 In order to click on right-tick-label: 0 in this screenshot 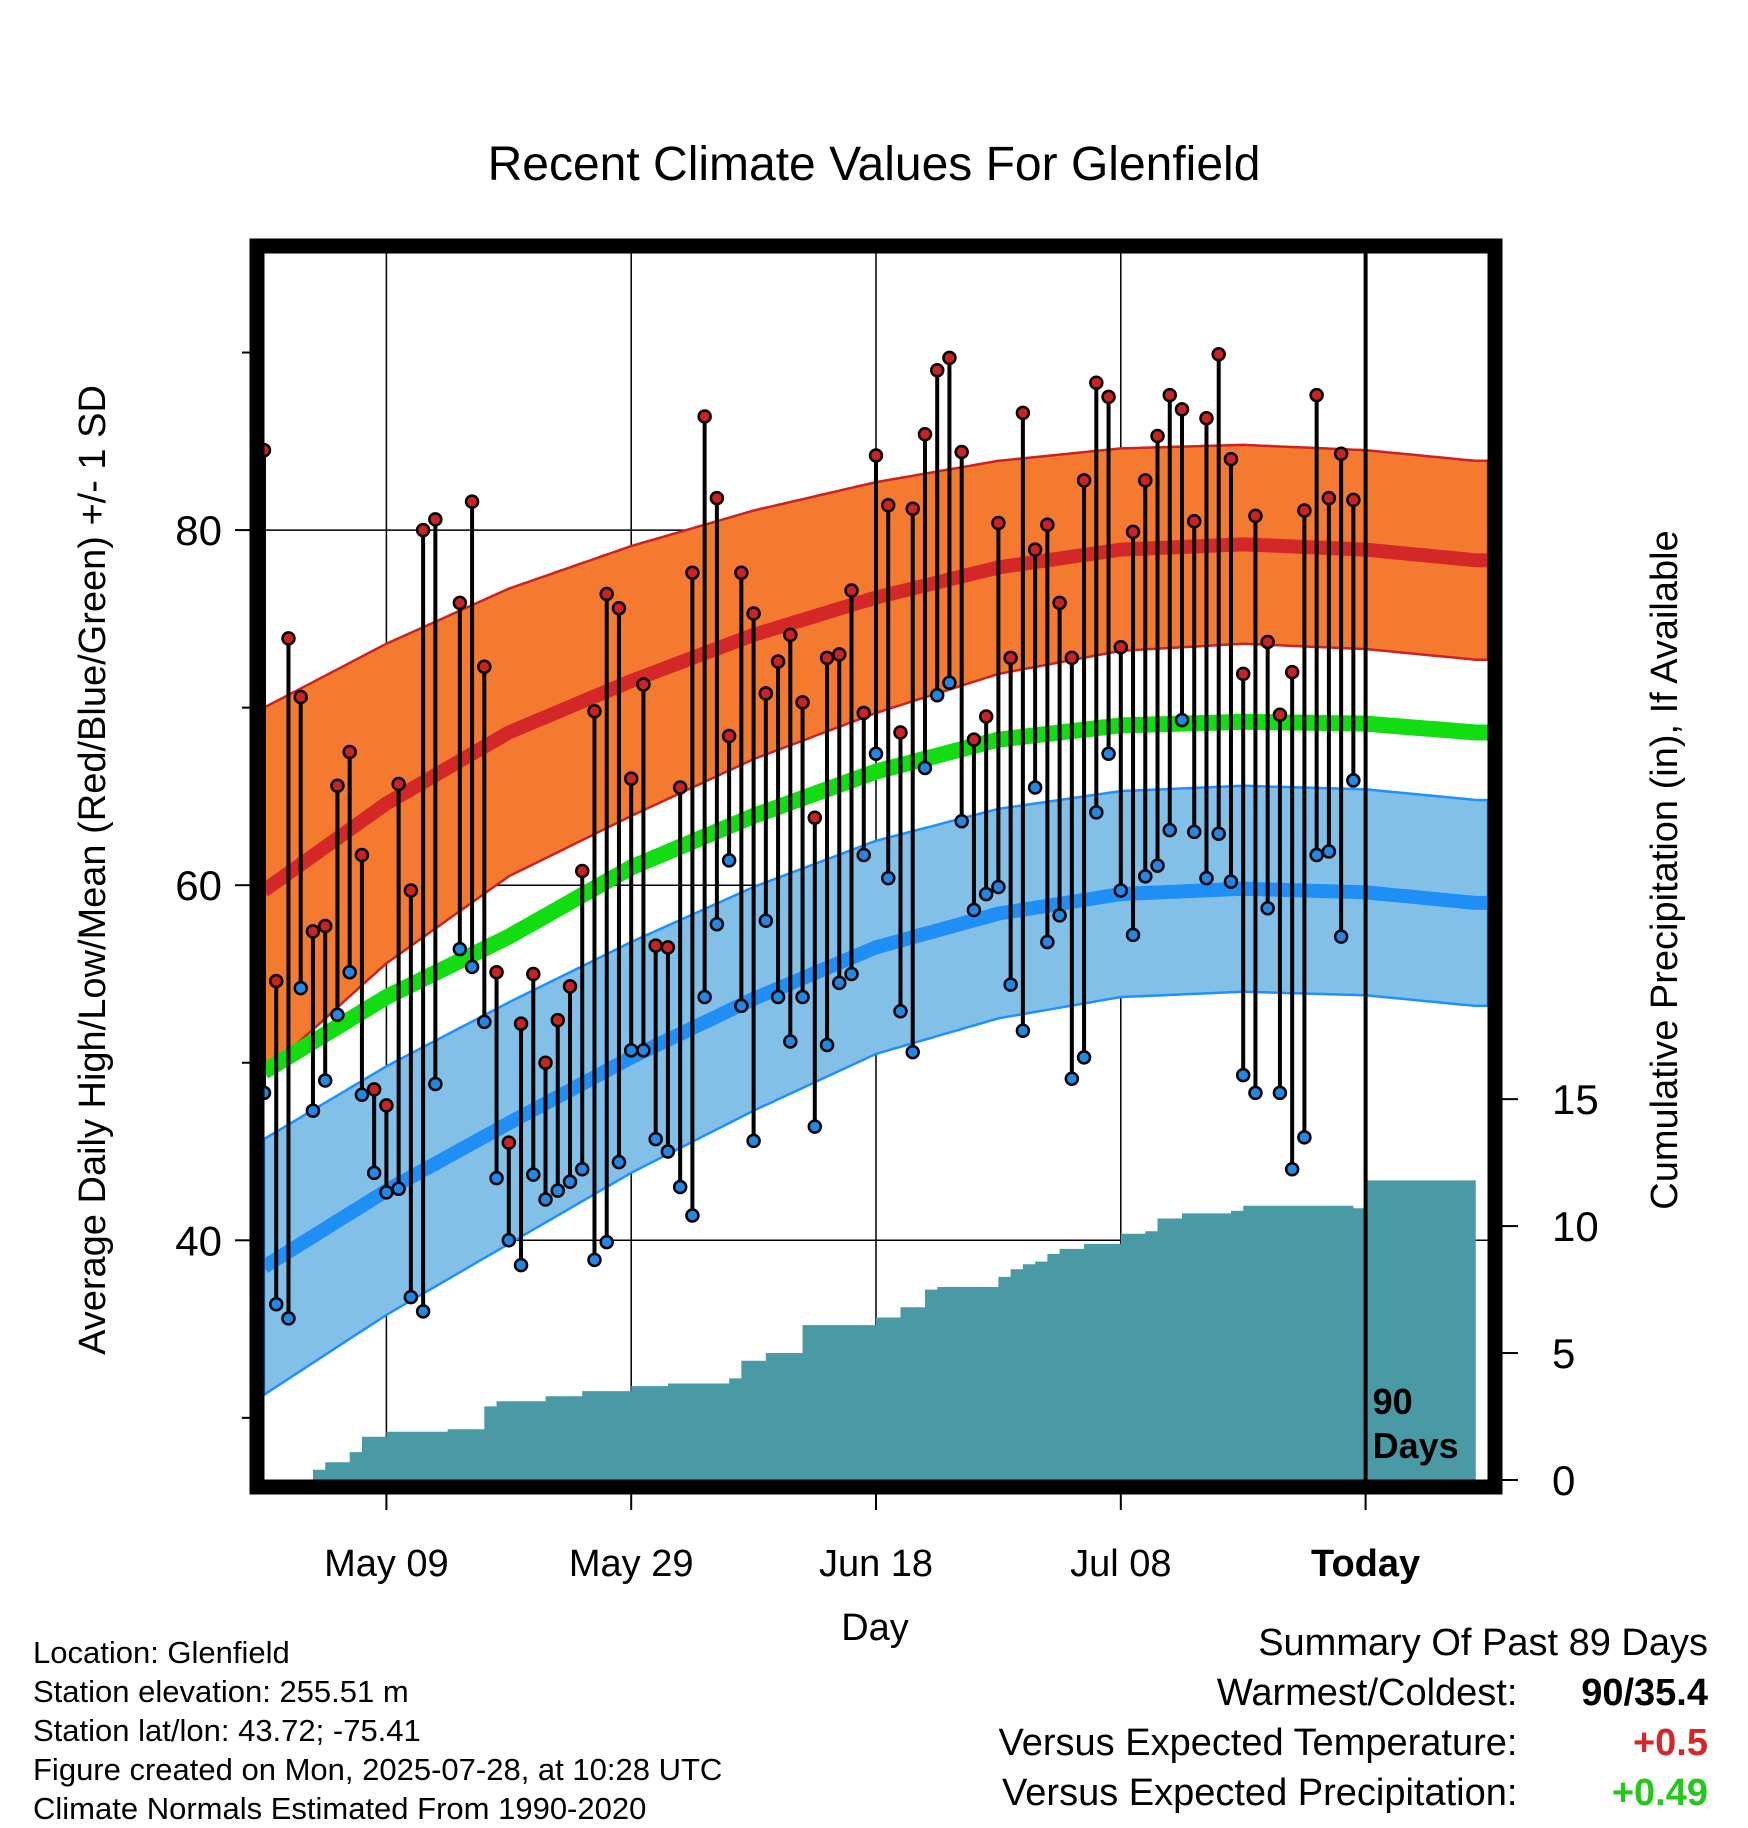, I will do `click(1563, 1480)`.